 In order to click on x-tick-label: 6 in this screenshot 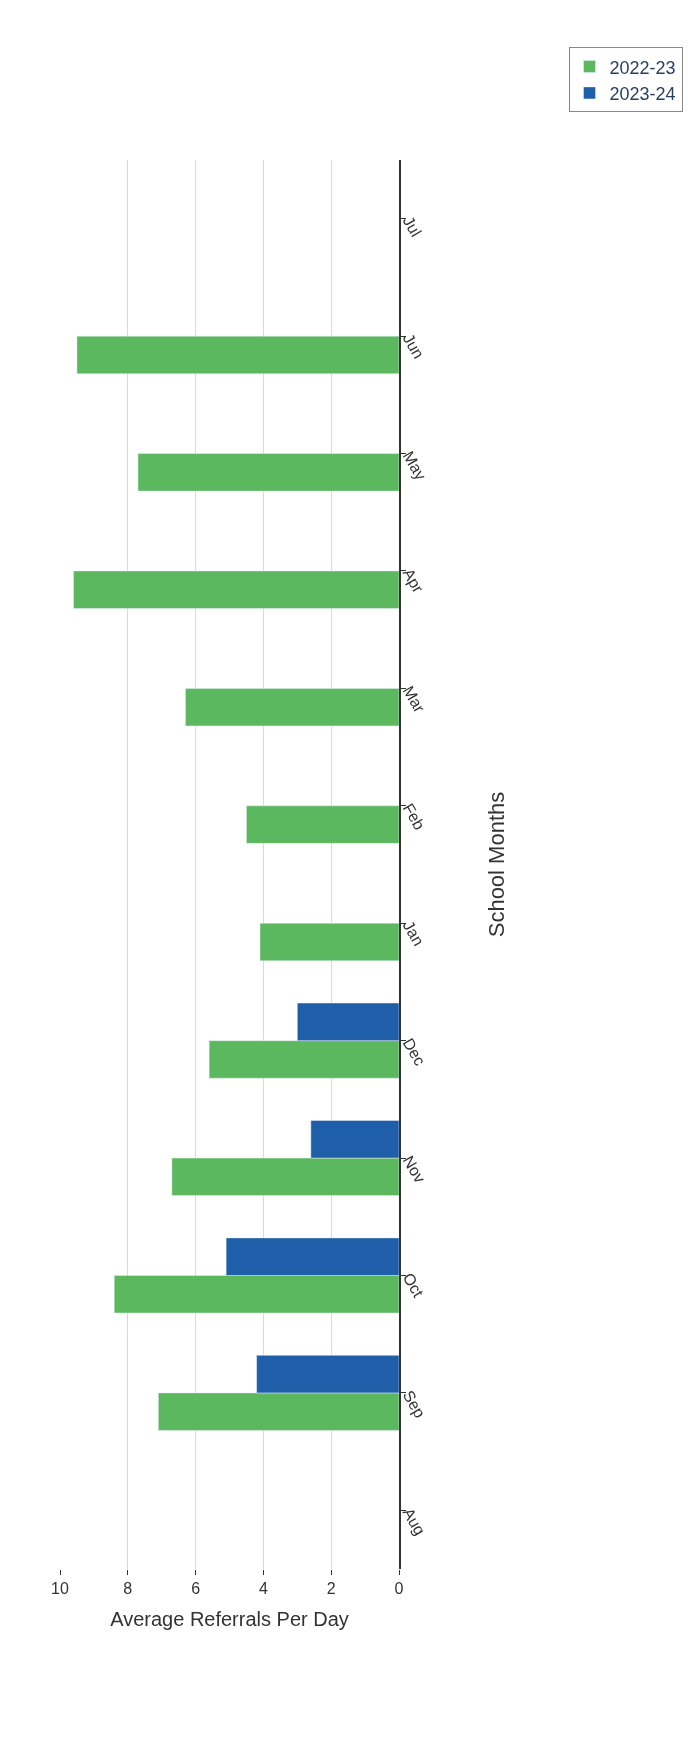, I will do `click(196, 1589)`.